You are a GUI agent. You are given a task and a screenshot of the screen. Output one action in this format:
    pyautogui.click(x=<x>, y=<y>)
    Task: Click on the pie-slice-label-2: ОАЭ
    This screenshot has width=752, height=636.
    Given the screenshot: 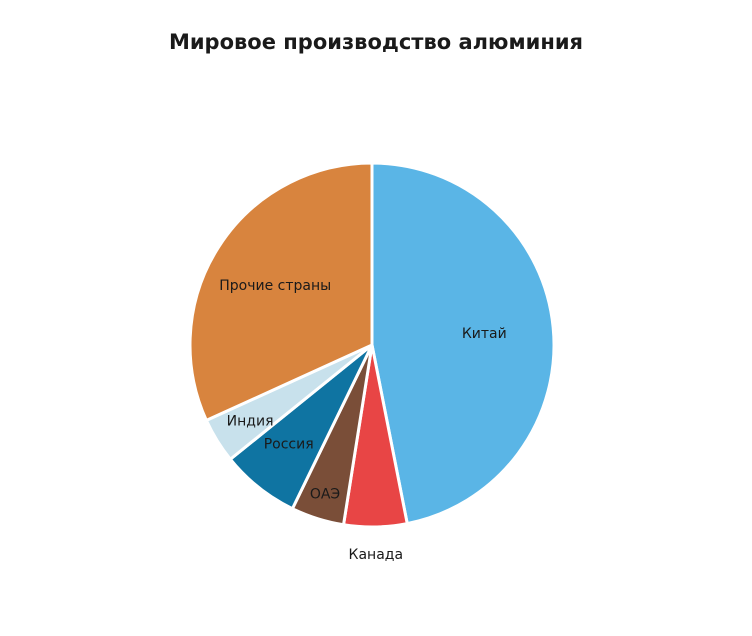 What is the action you would take?
    pyautogui.click(x=325, y=494)
    